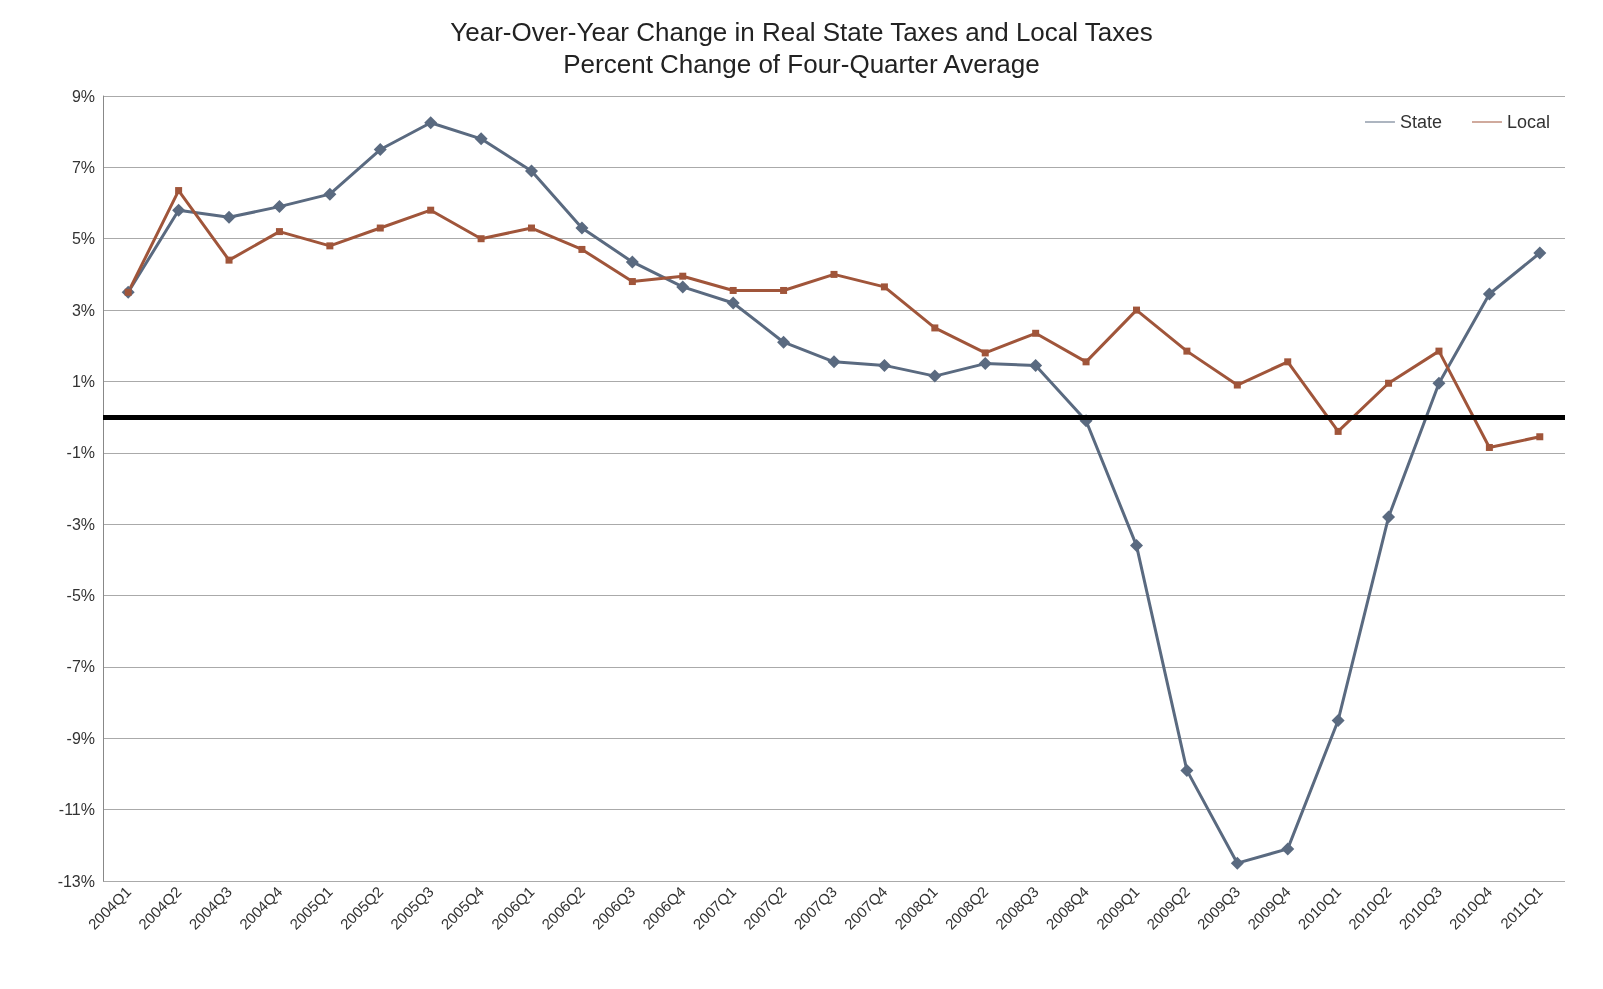 This screenshot has height=989, width=1603. Describe the element at coordinates (1420, 122) in the screenshot. I see `legend-label: State` at that location.